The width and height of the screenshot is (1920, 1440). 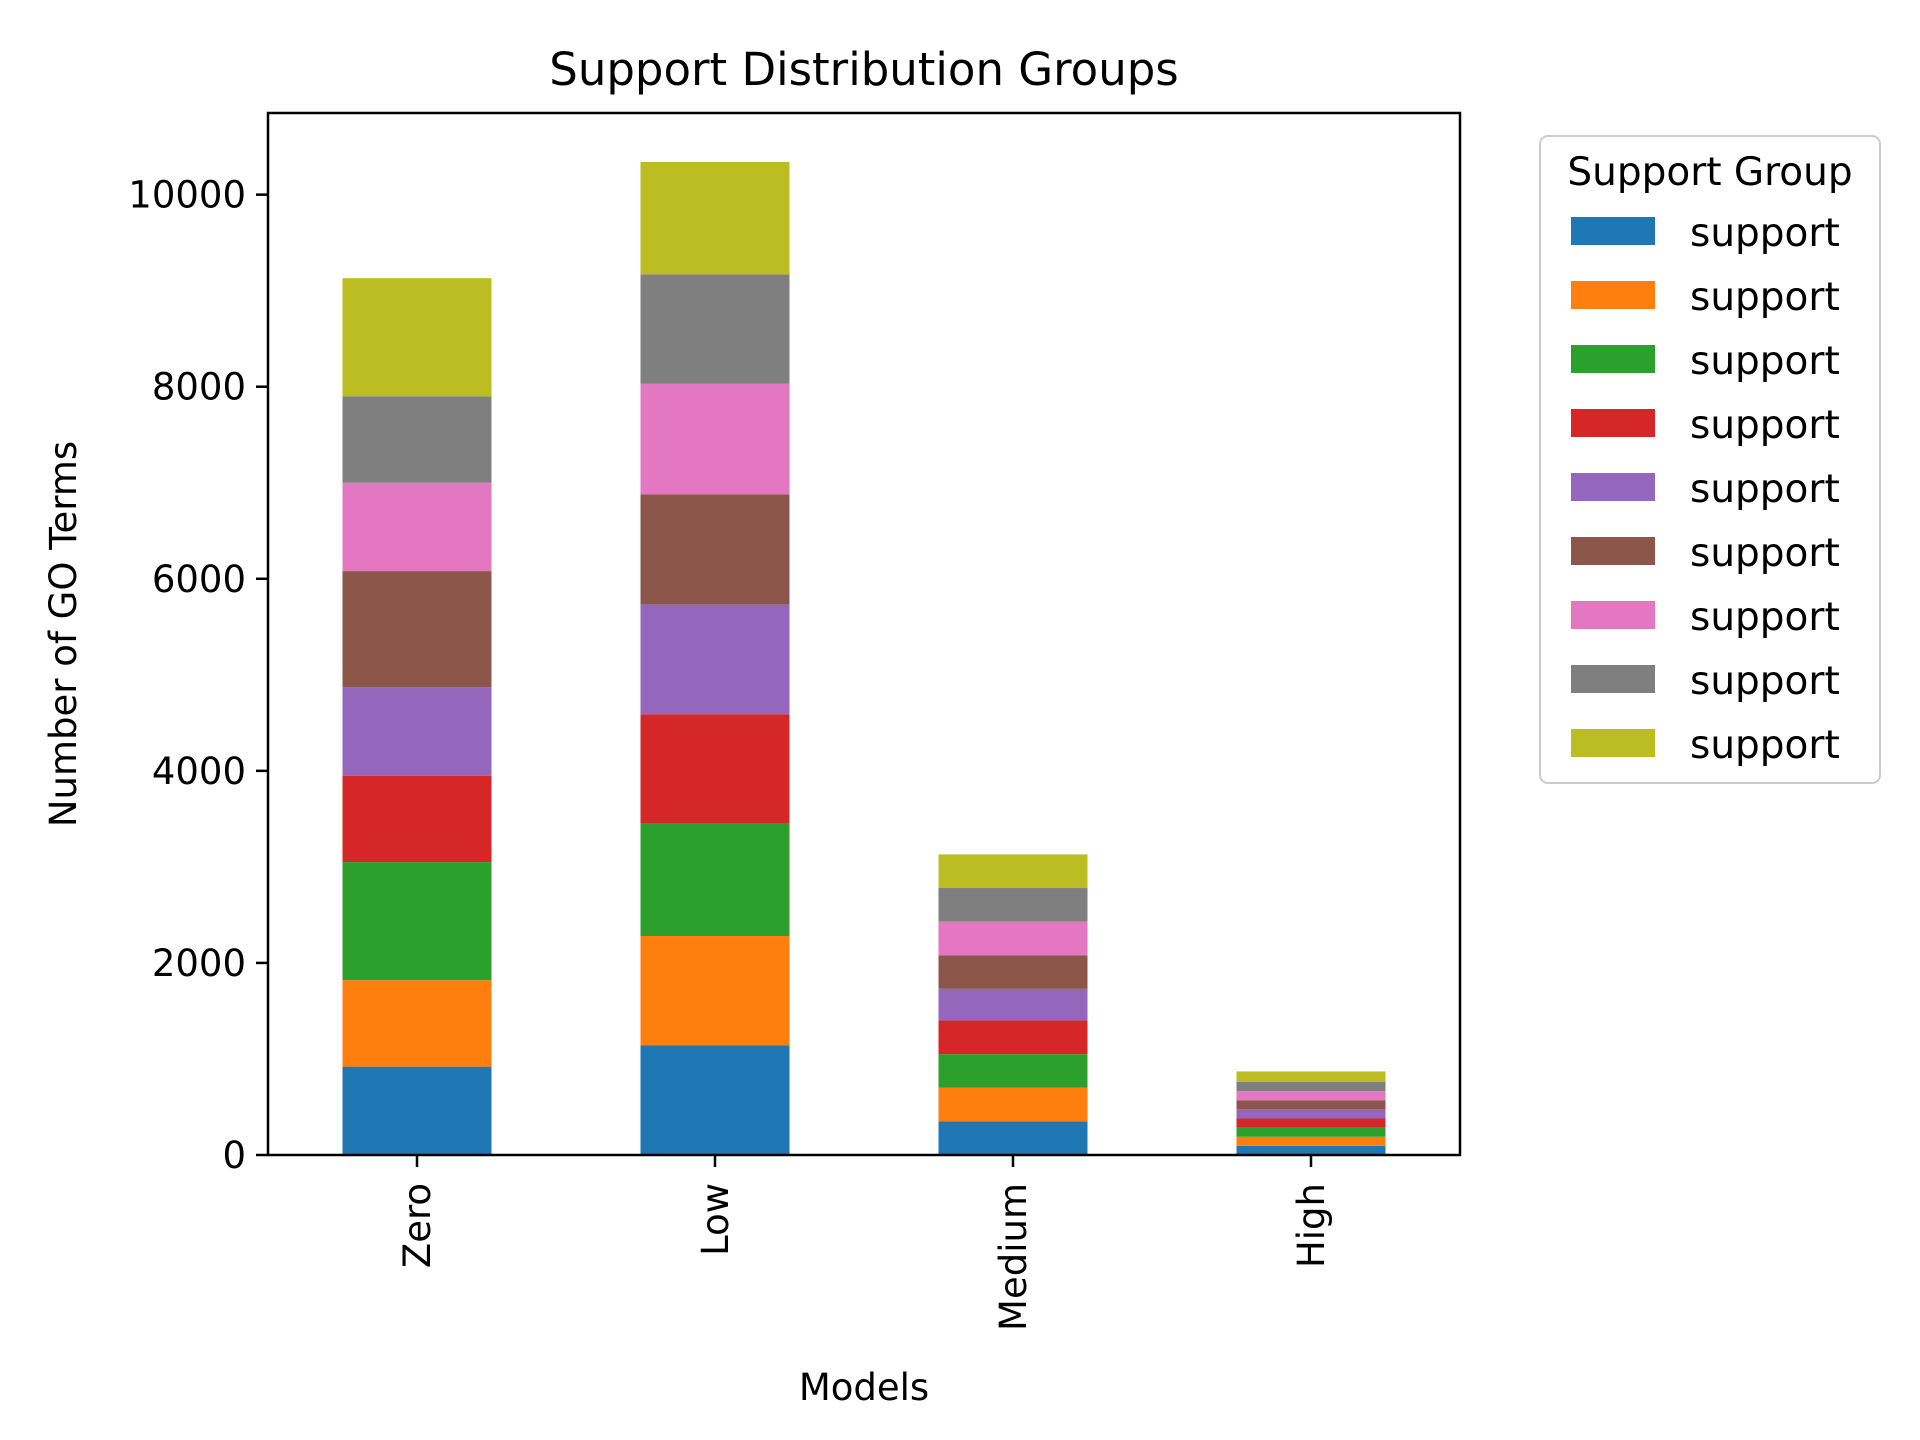 I want to click on y-axis: 0 2000 4000 6000 8000 10000, so click(x=198, y=675).